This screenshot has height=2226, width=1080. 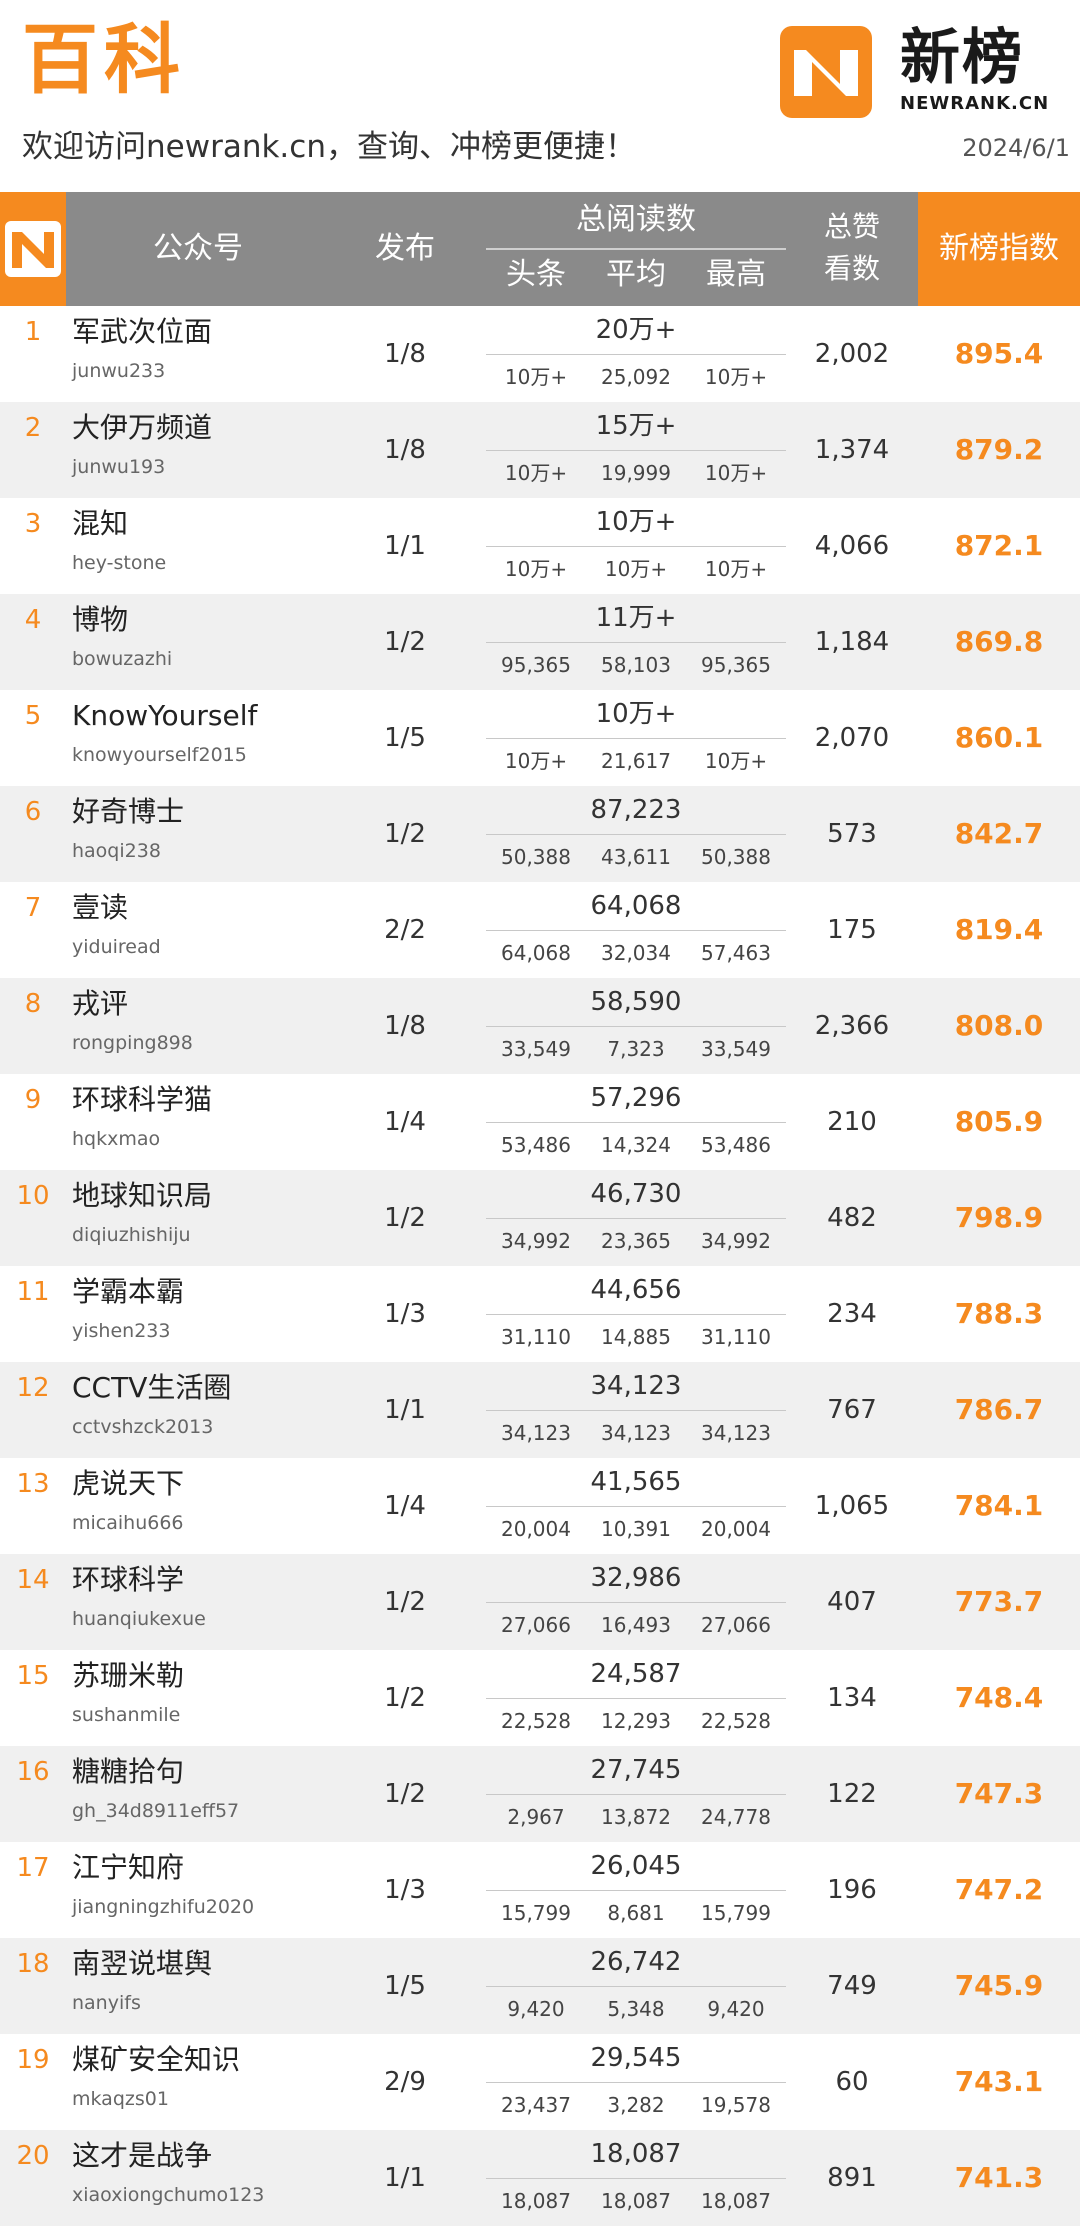 What do you see at coordinates (636, 2154) in the screenshot?
I see `total-reads: 18,087` at bounding box center [636, 2154].